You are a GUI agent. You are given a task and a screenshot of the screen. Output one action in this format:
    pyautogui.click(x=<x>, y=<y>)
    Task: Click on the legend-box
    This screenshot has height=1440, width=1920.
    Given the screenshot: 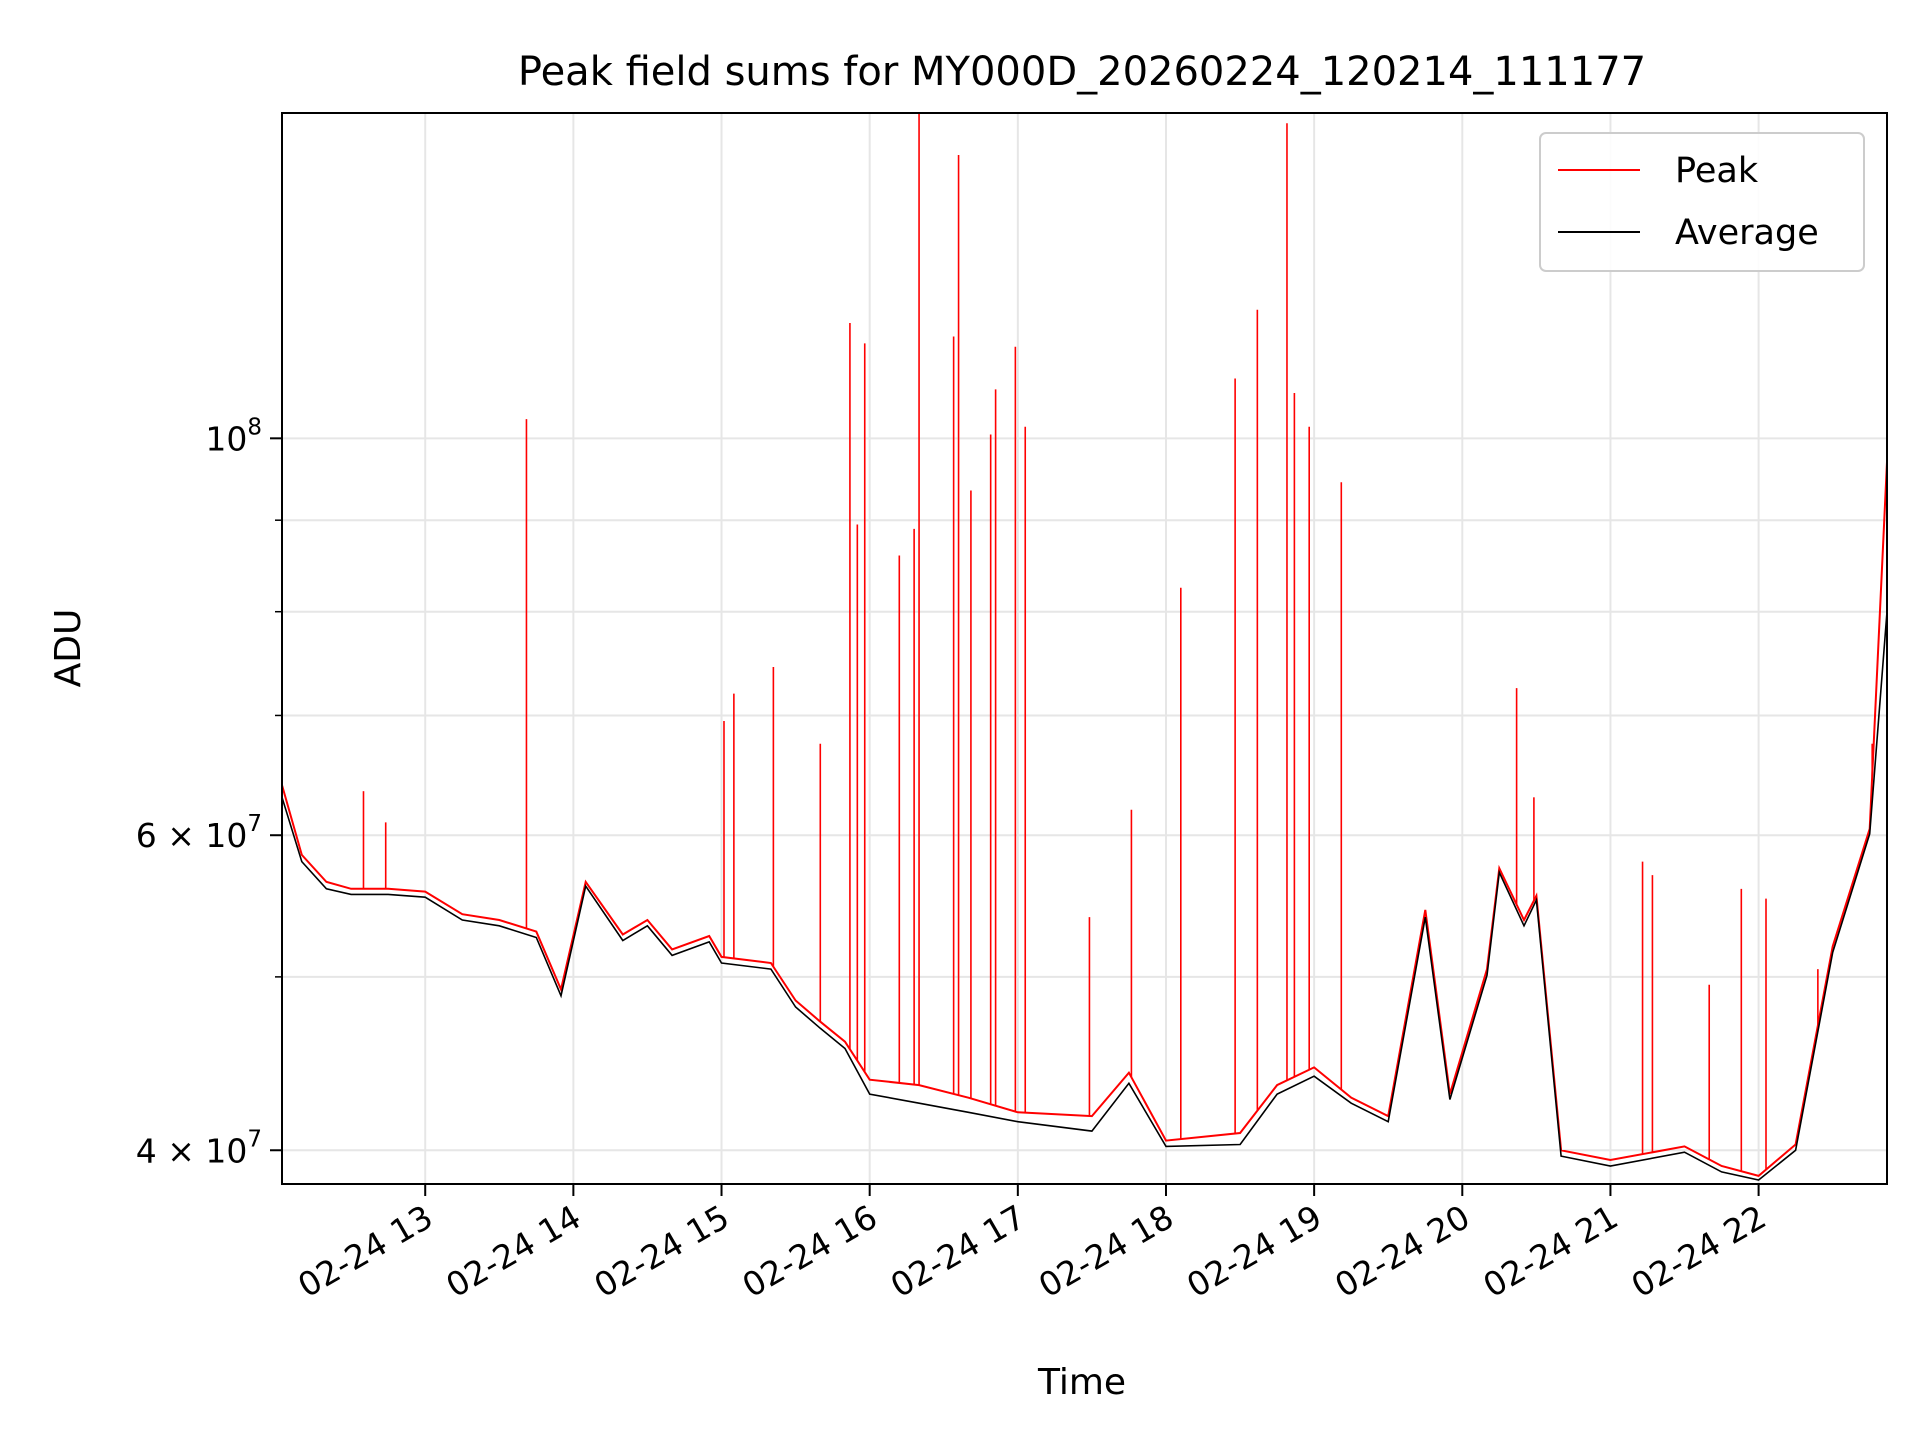 What is the action you would take?
    pyautogui.click(x=1702, y=202)
    